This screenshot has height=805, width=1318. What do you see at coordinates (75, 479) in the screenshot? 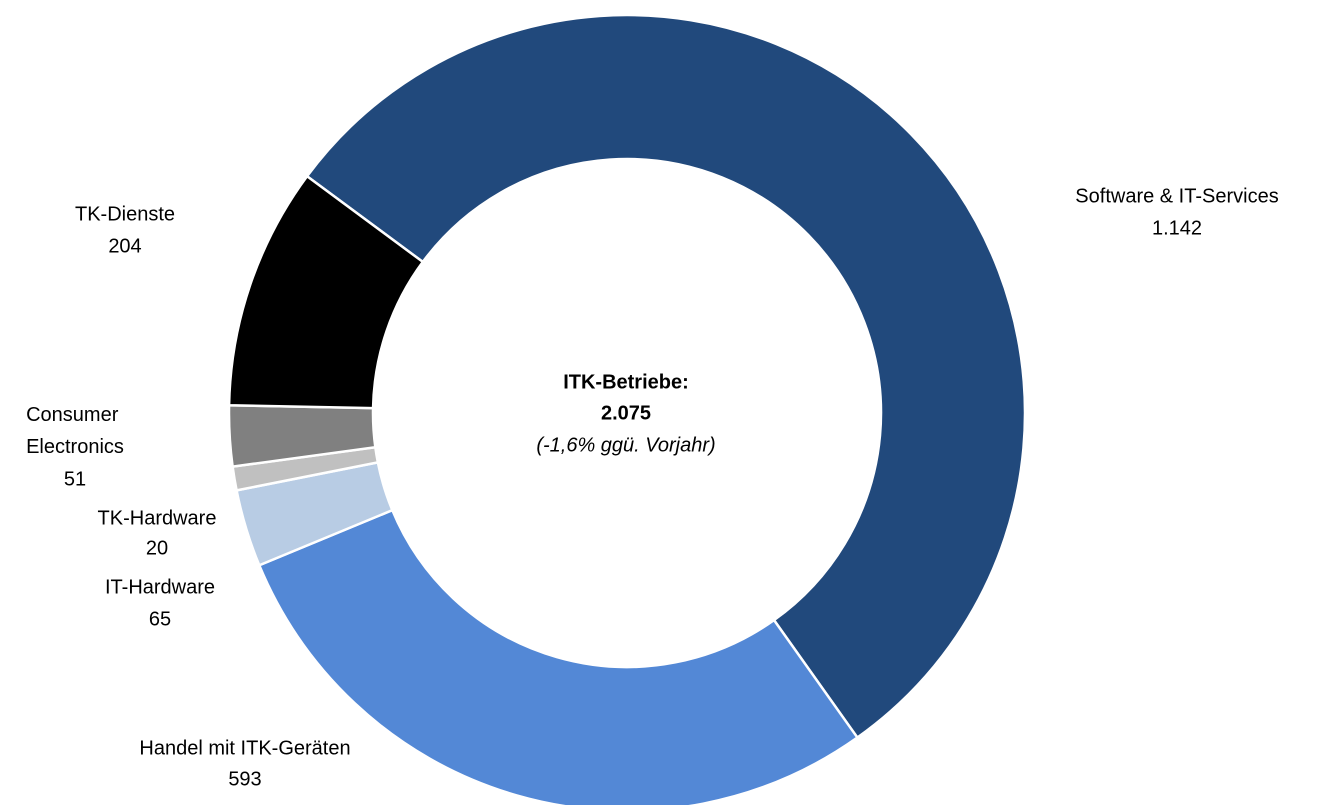
I see `value-label: 51` at bounding box center [75, 479].